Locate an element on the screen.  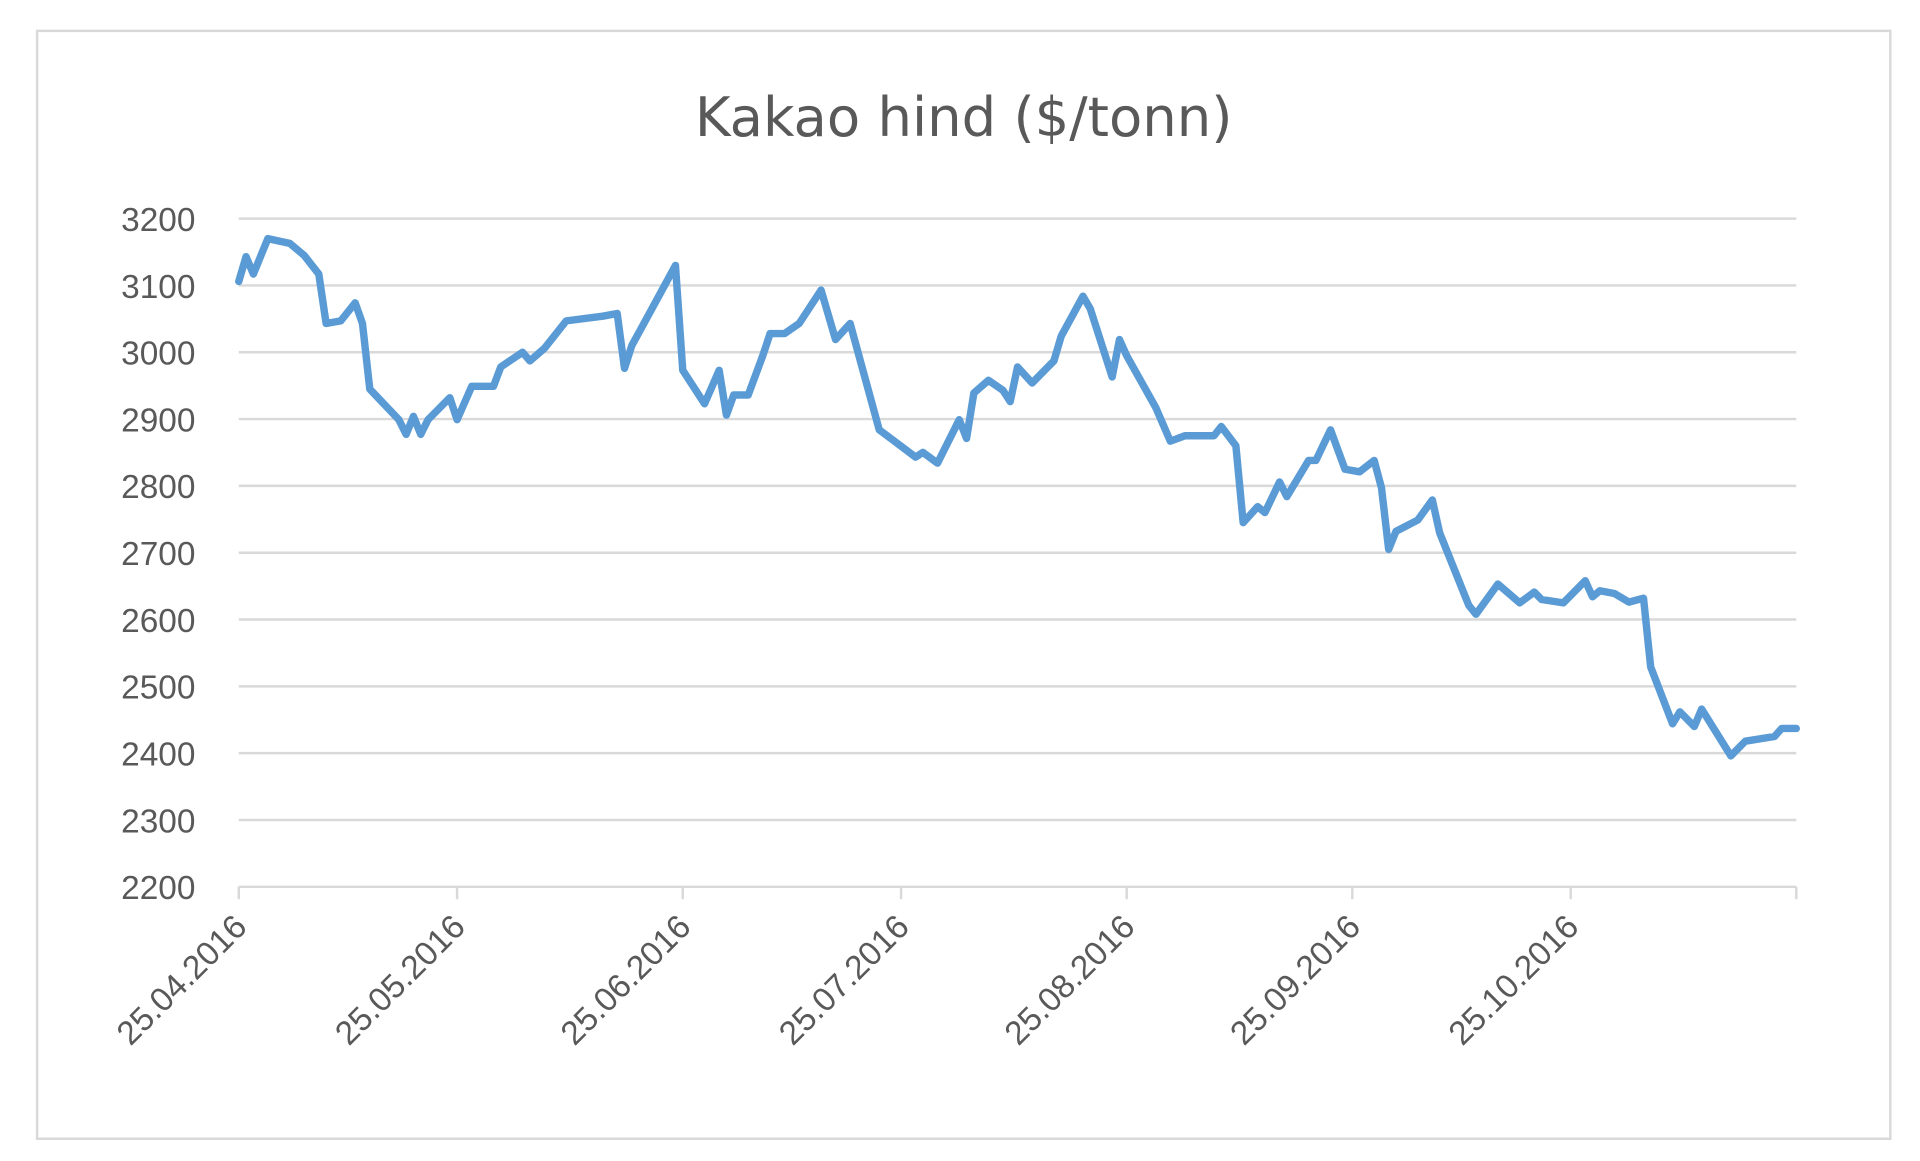
y-tick-label: 2700 is located at coordinates (158, 554).